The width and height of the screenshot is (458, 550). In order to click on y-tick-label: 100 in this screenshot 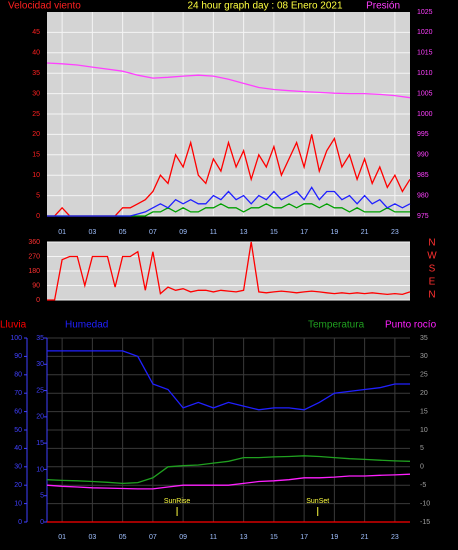, I will do `click(16, 338)`.